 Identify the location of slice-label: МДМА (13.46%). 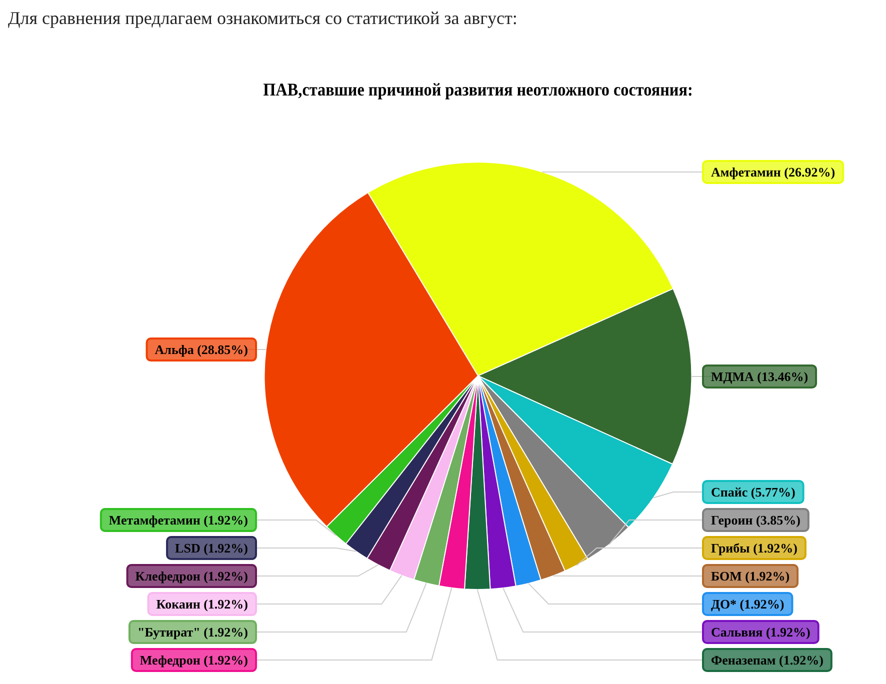
(759, 376).